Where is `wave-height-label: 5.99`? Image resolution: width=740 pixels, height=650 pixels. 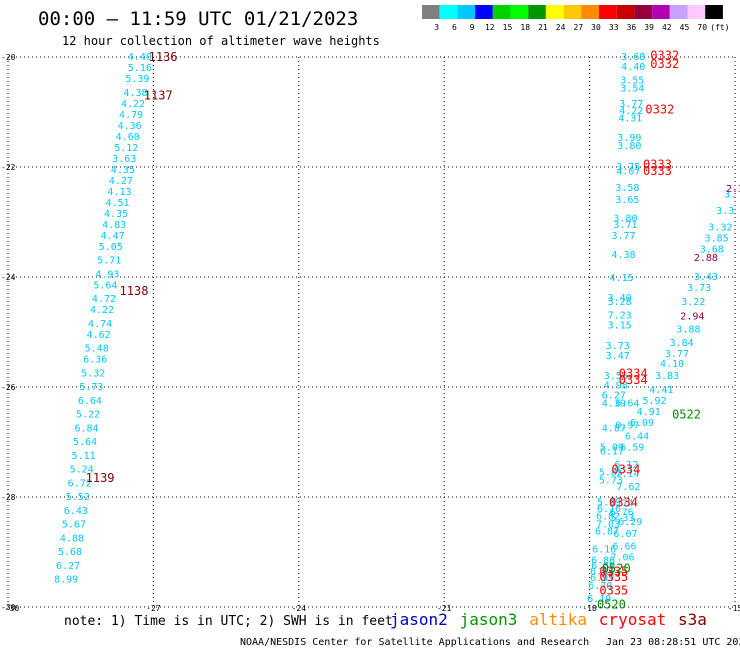 wave-height-label: 5.99 is located at coordinates (609, 503).